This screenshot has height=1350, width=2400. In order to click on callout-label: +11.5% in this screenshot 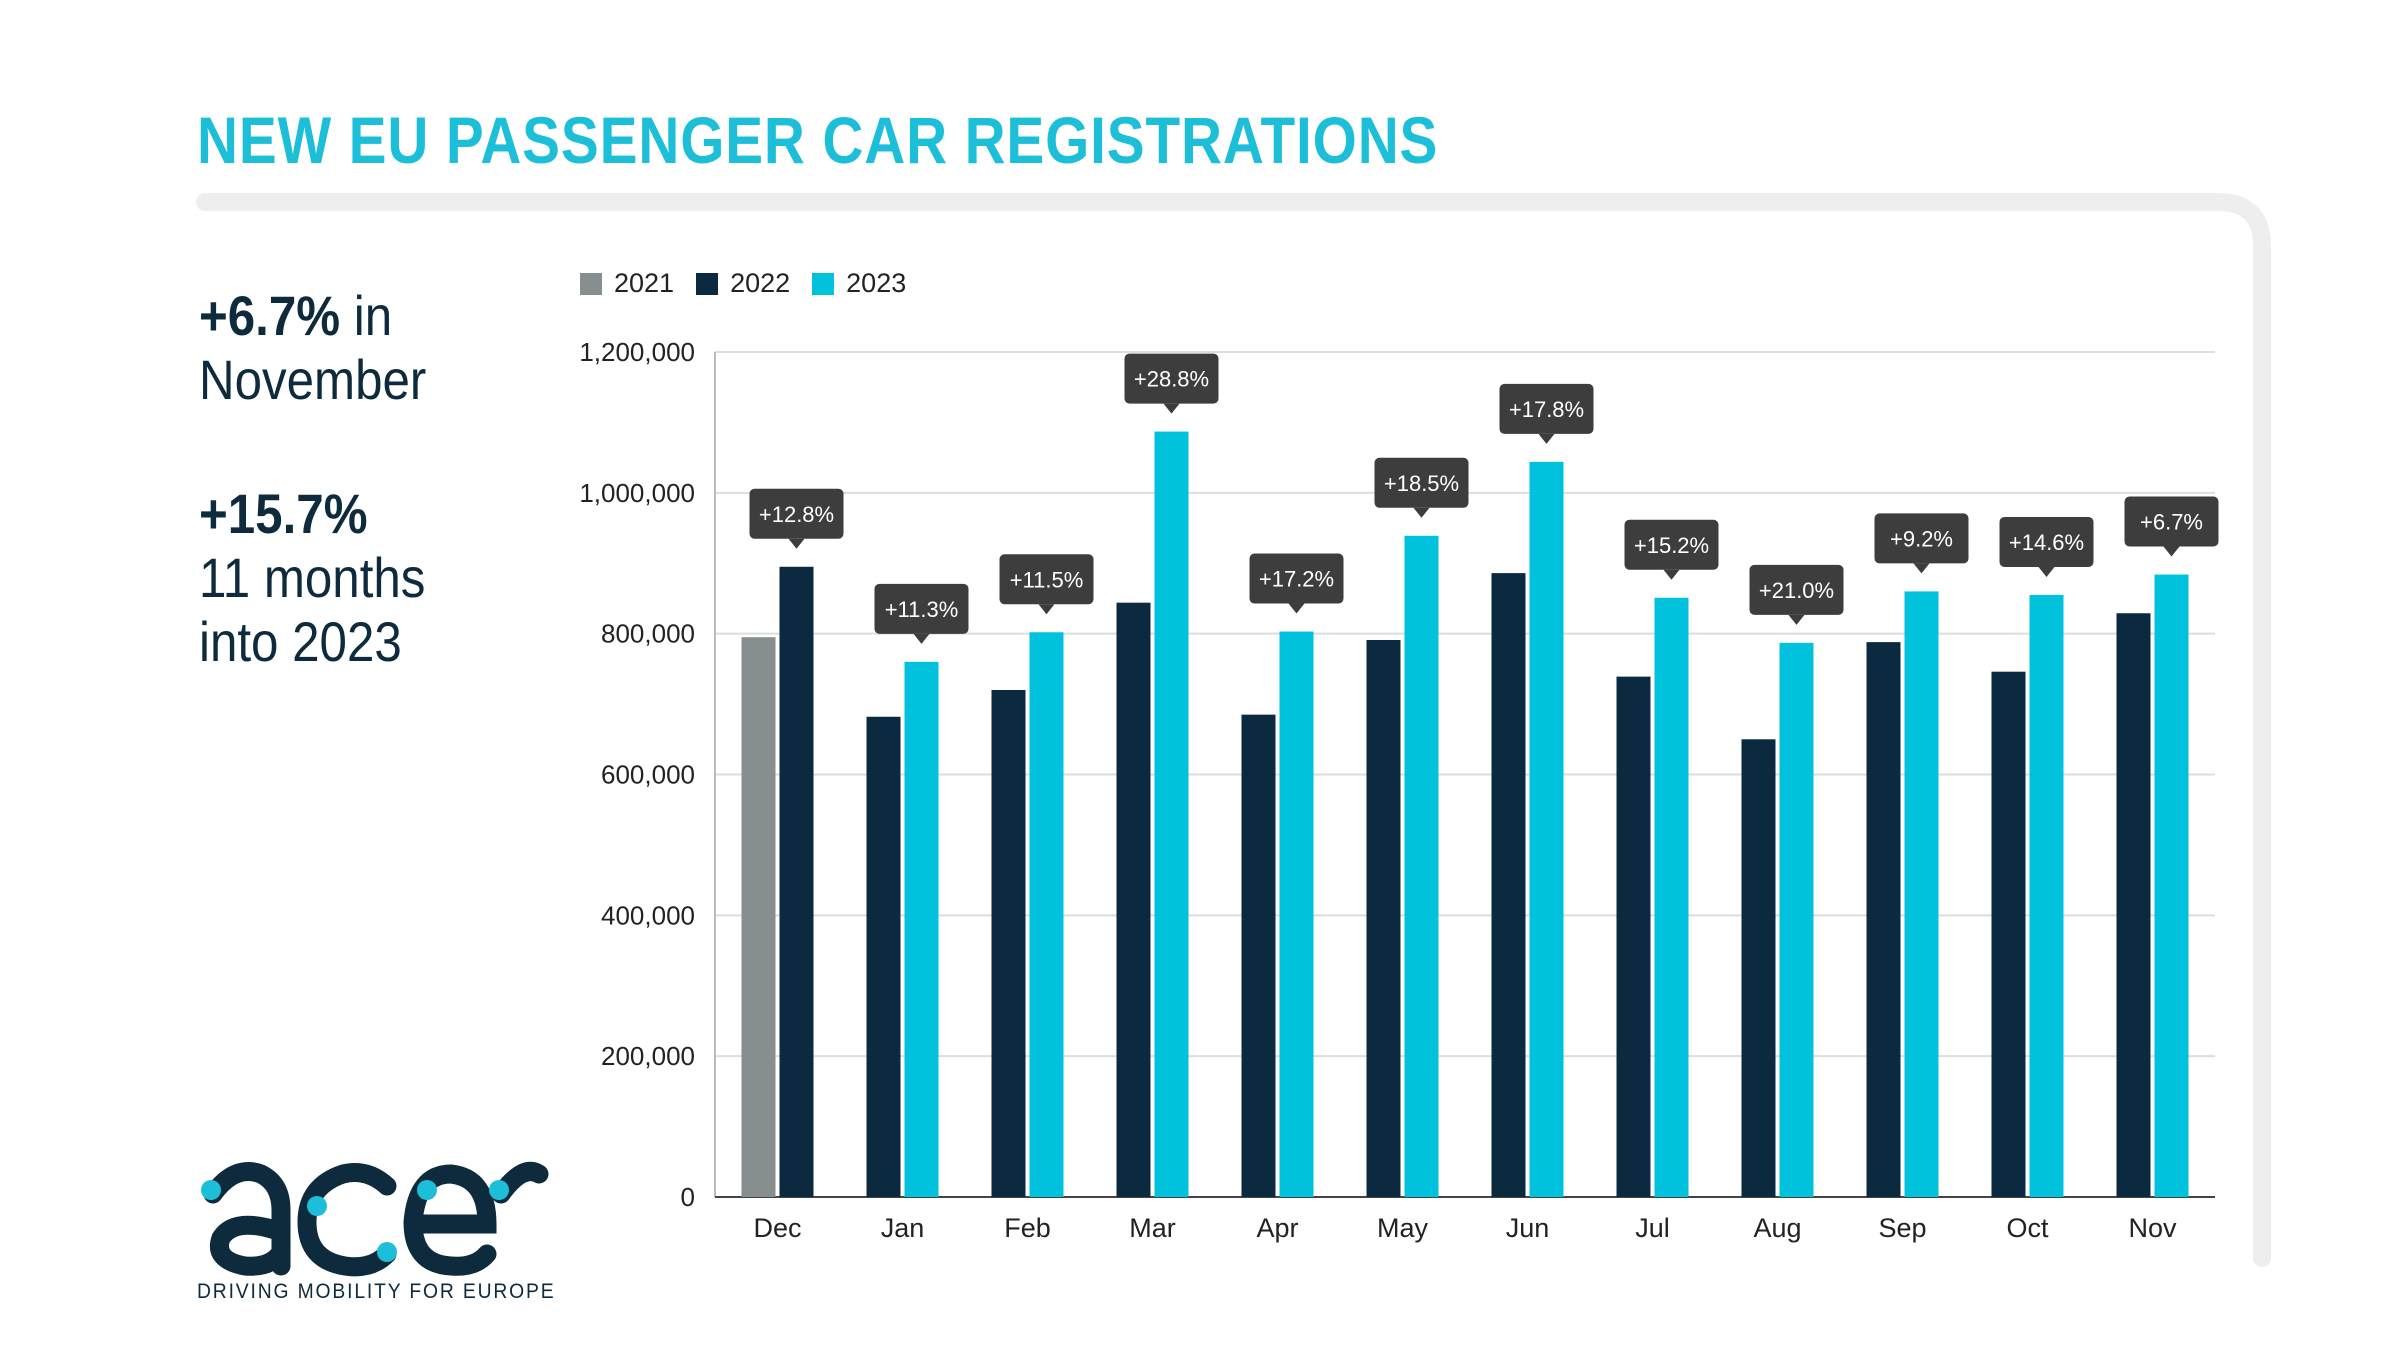, I will do `click(1047, 579)`.